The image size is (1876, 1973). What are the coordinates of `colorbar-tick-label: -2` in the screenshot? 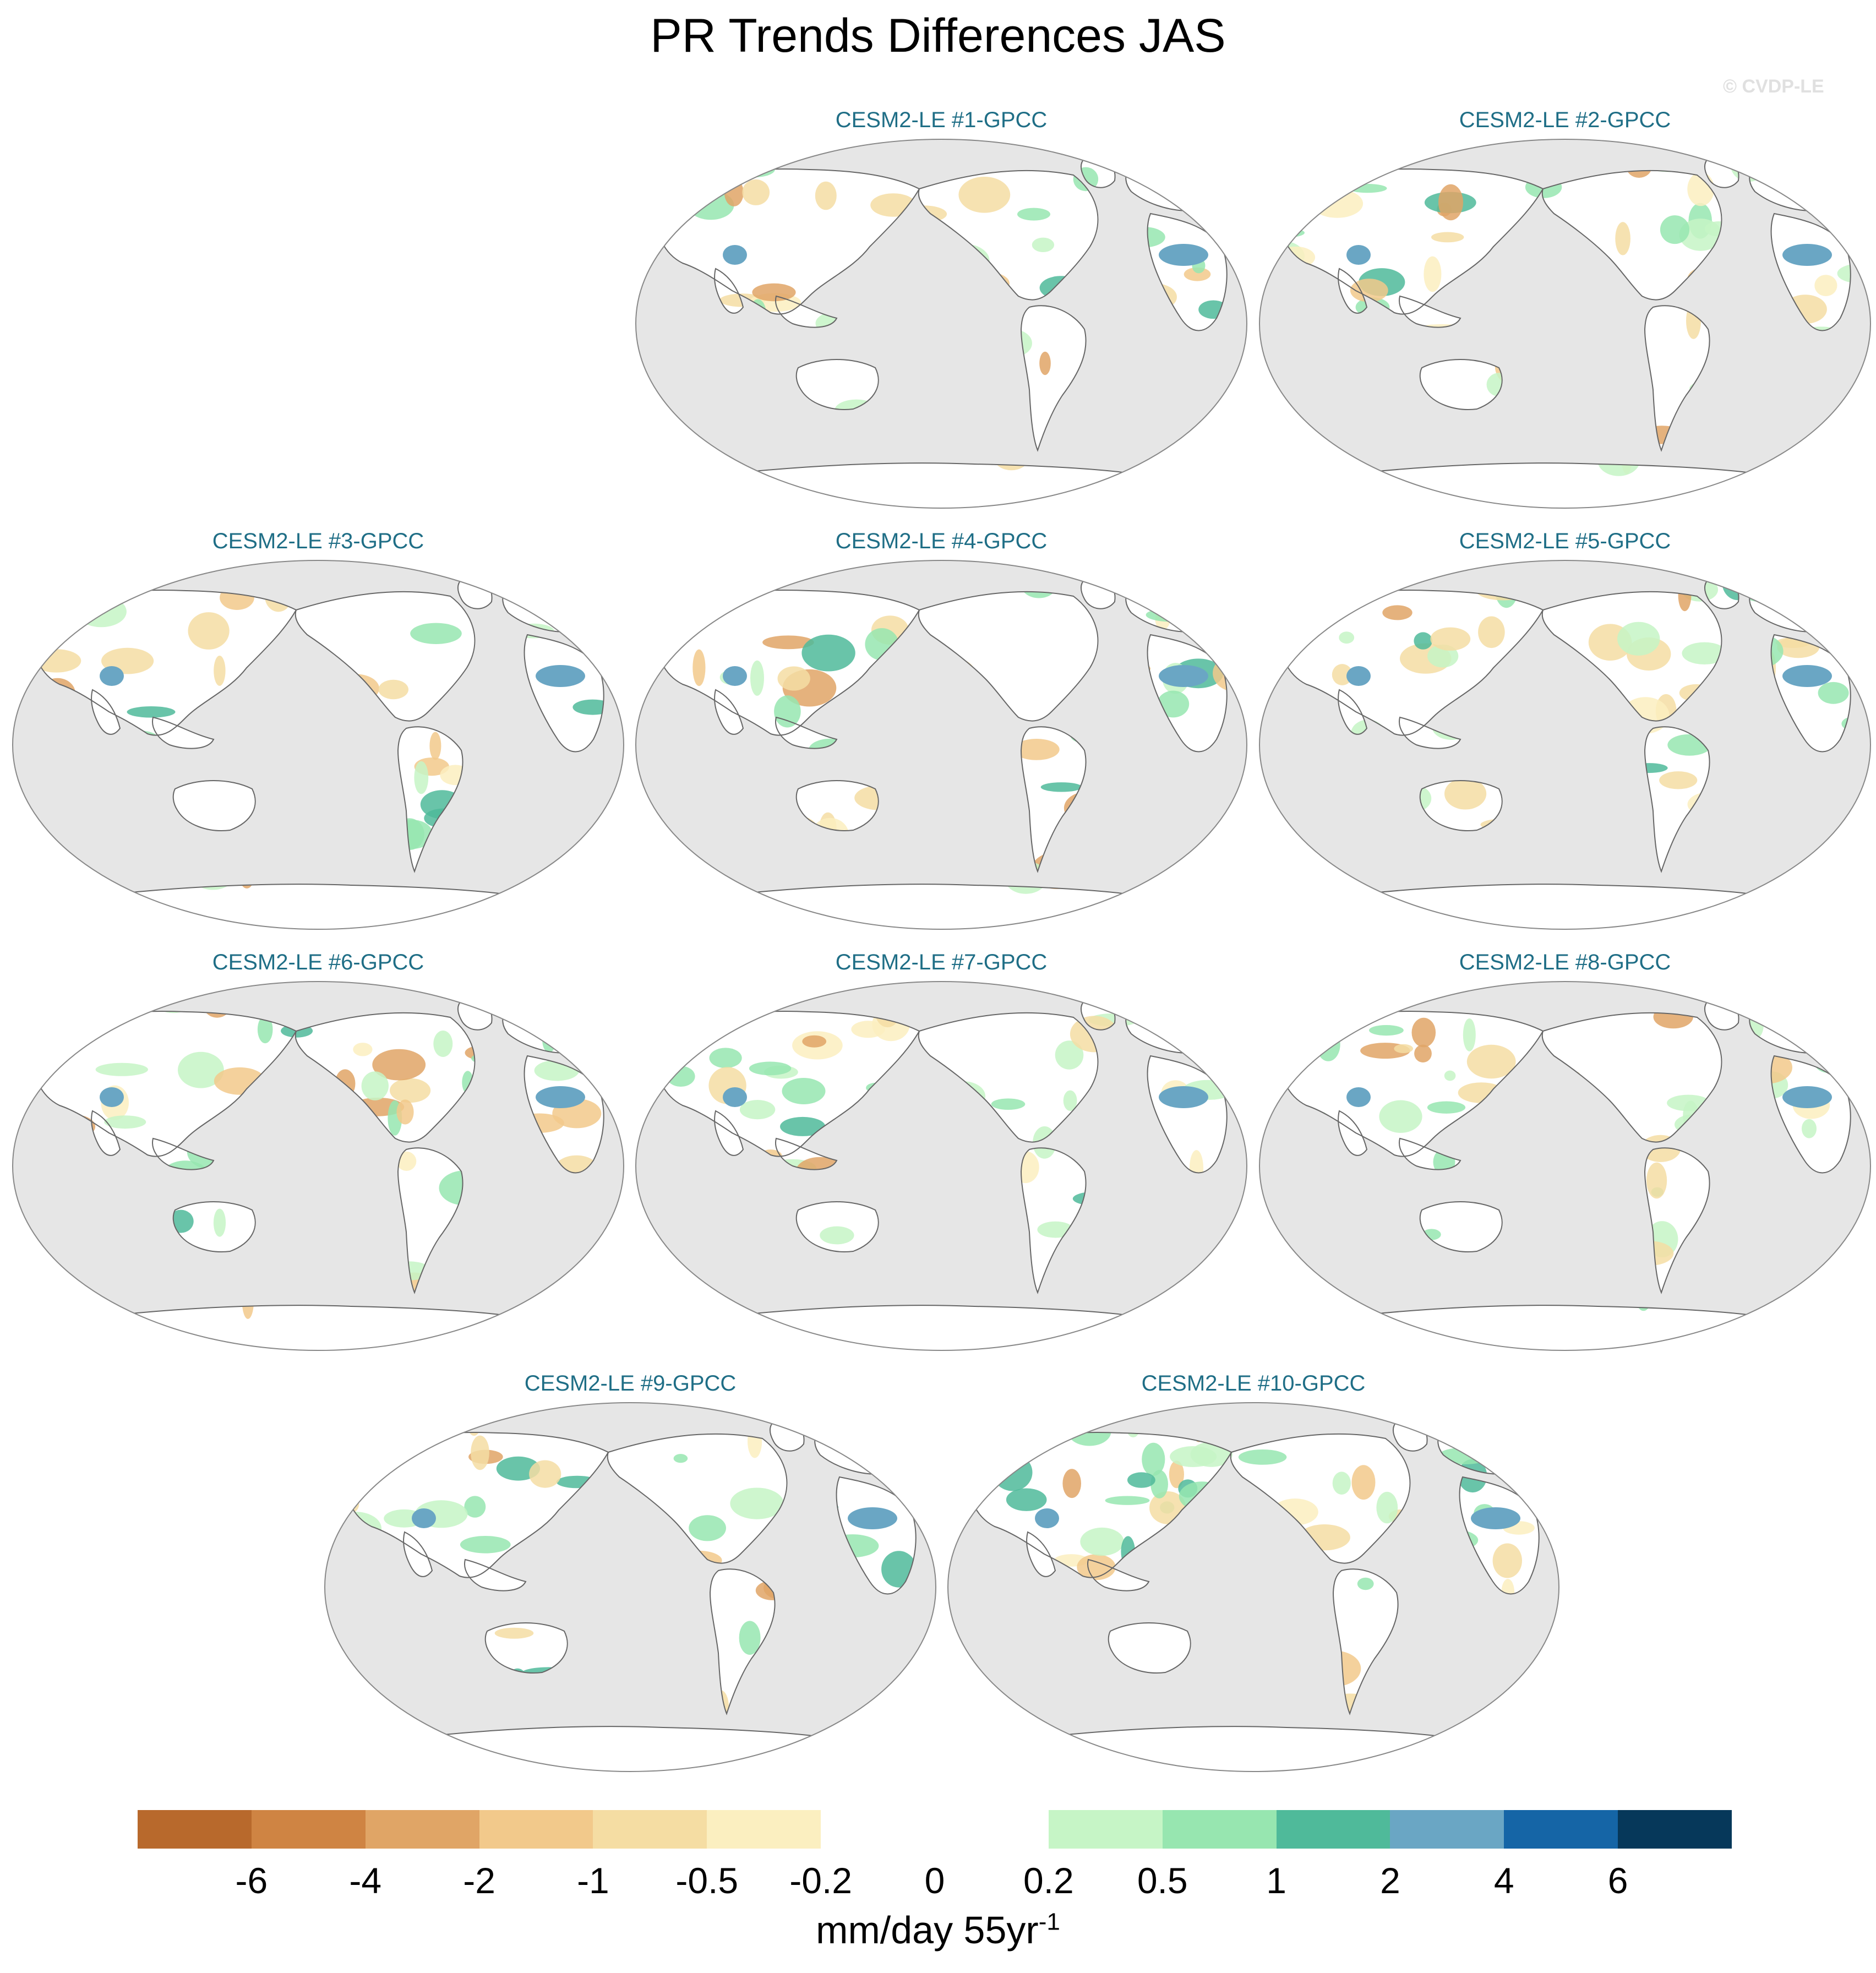 It's located at (479, 1880).